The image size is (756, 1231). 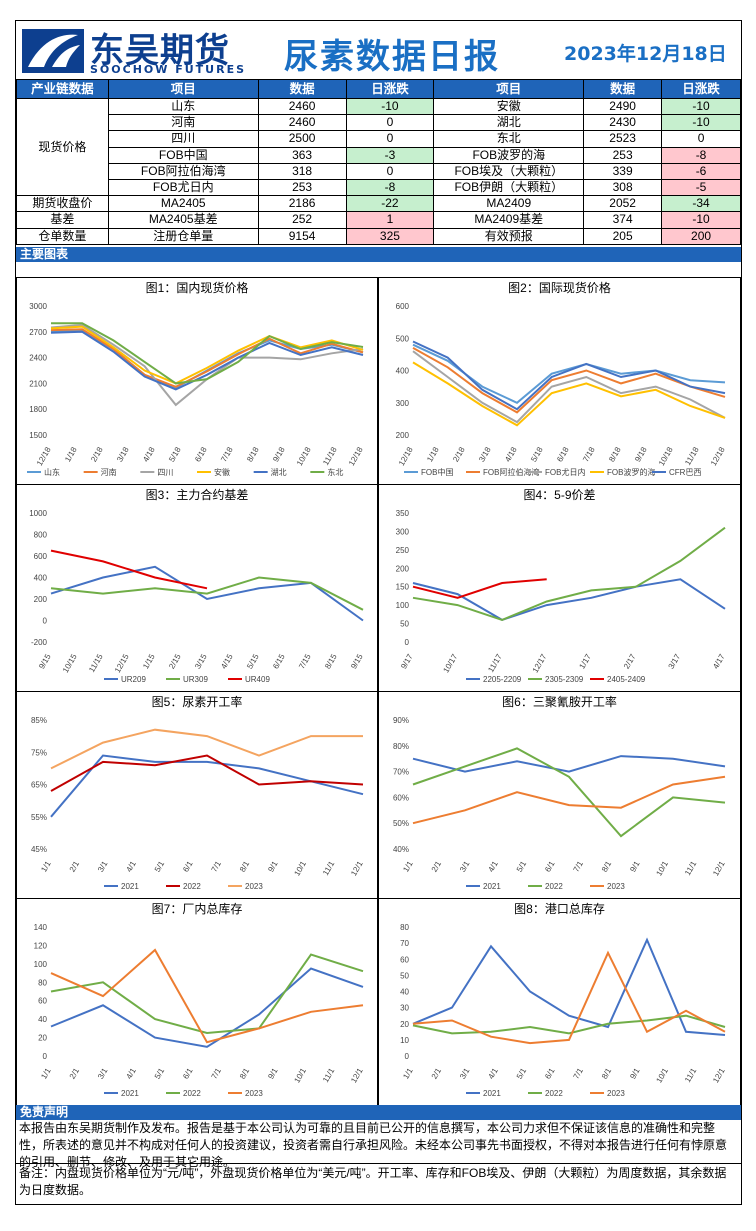 What do you see at coordinates (509, 89) in the screenshot?
I see `table-header-cell: 项目` at bounding box center [509, 89].